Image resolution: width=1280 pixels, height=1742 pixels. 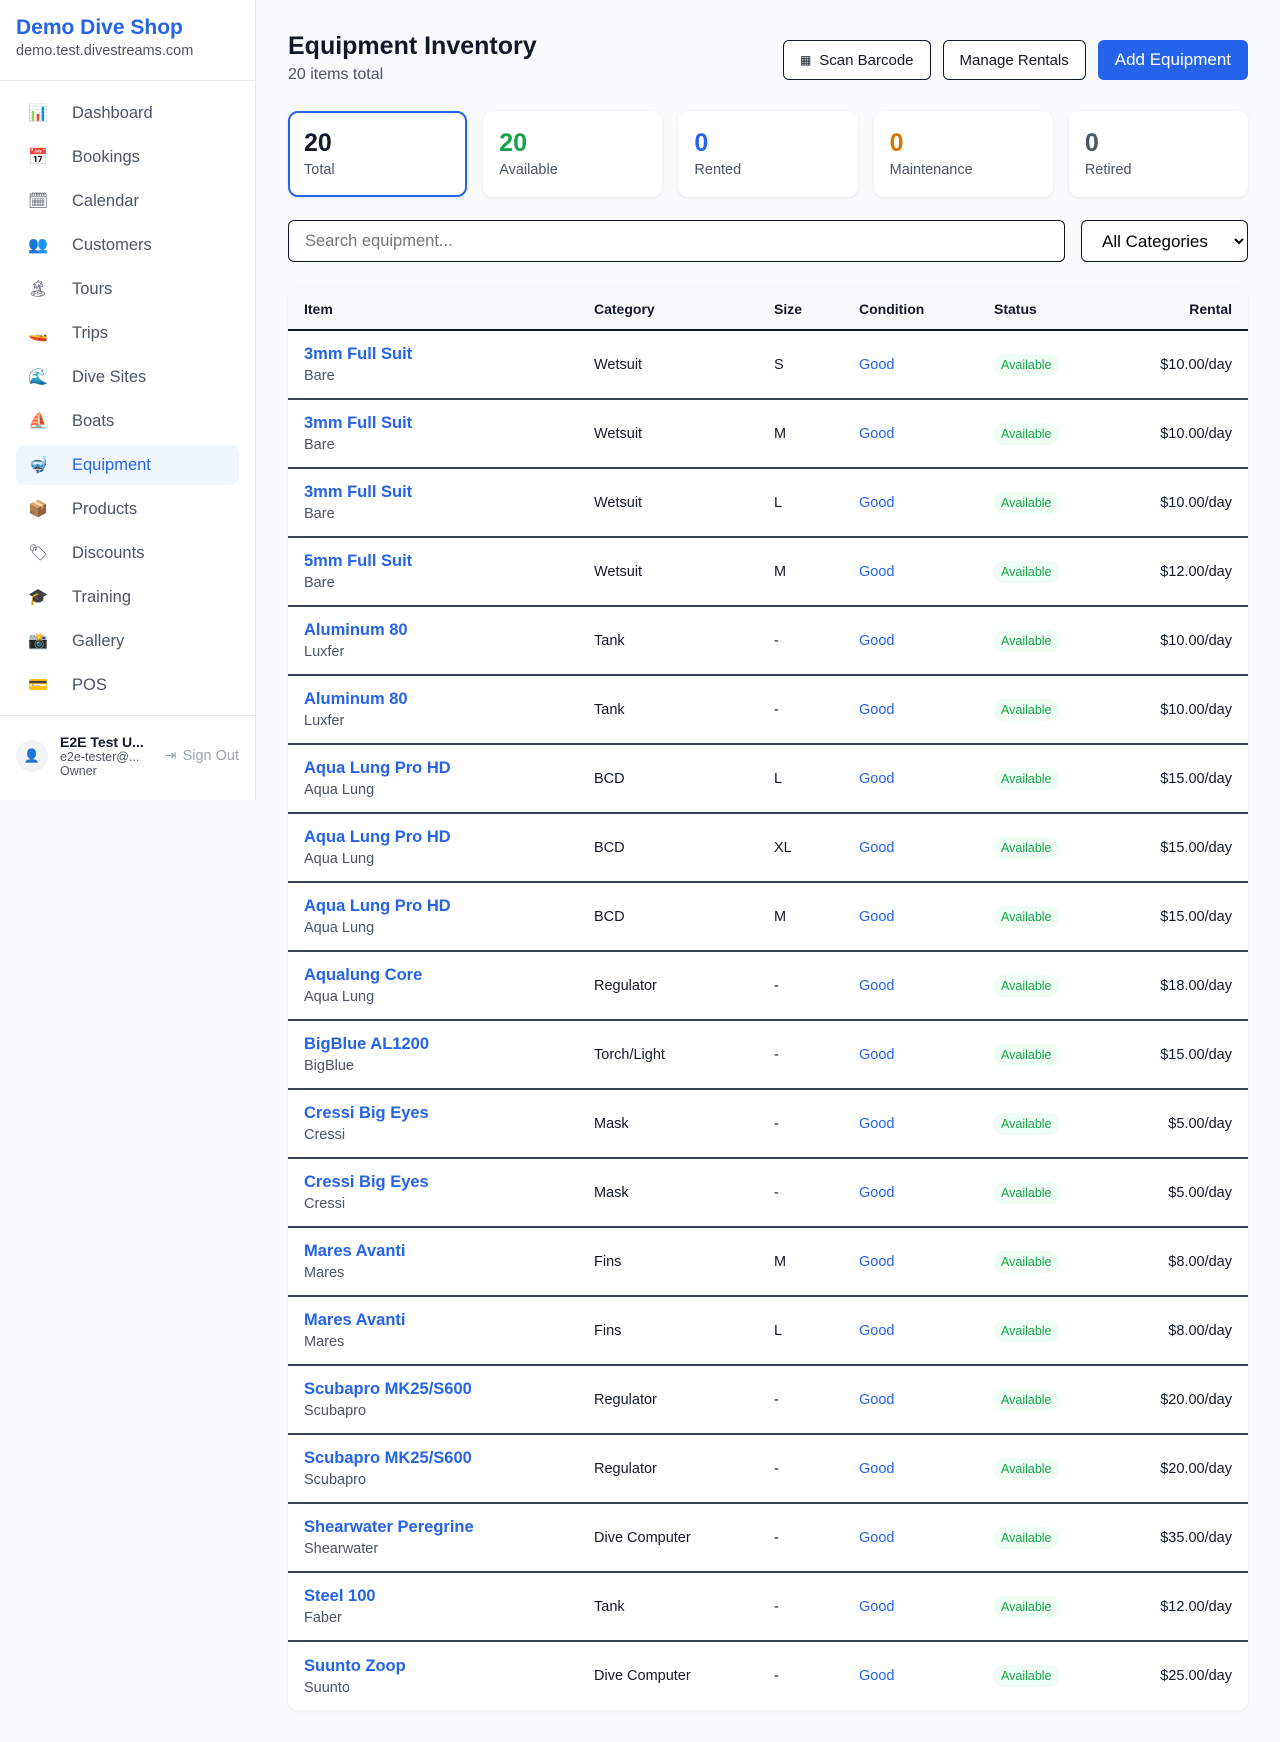 What do you see at coordinates (38, 157) in the screenshot?
I see `bookings-icon: 📅` at bounding box center [38, 157].